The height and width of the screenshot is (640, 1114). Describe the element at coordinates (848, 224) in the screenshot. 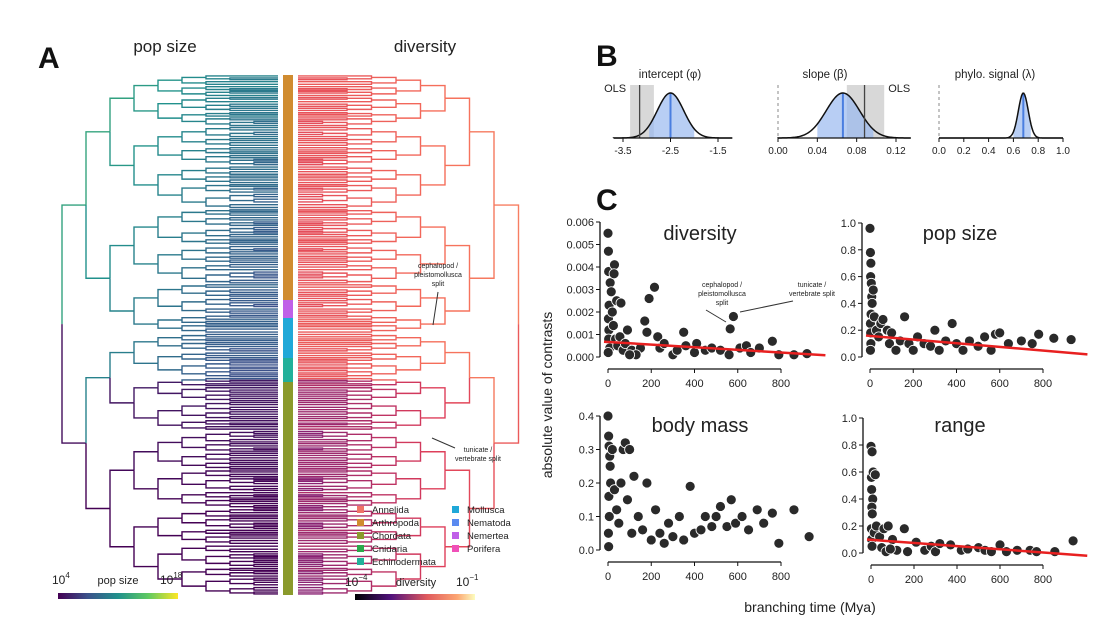

I see `y-tick-label: 1.0` at that location.